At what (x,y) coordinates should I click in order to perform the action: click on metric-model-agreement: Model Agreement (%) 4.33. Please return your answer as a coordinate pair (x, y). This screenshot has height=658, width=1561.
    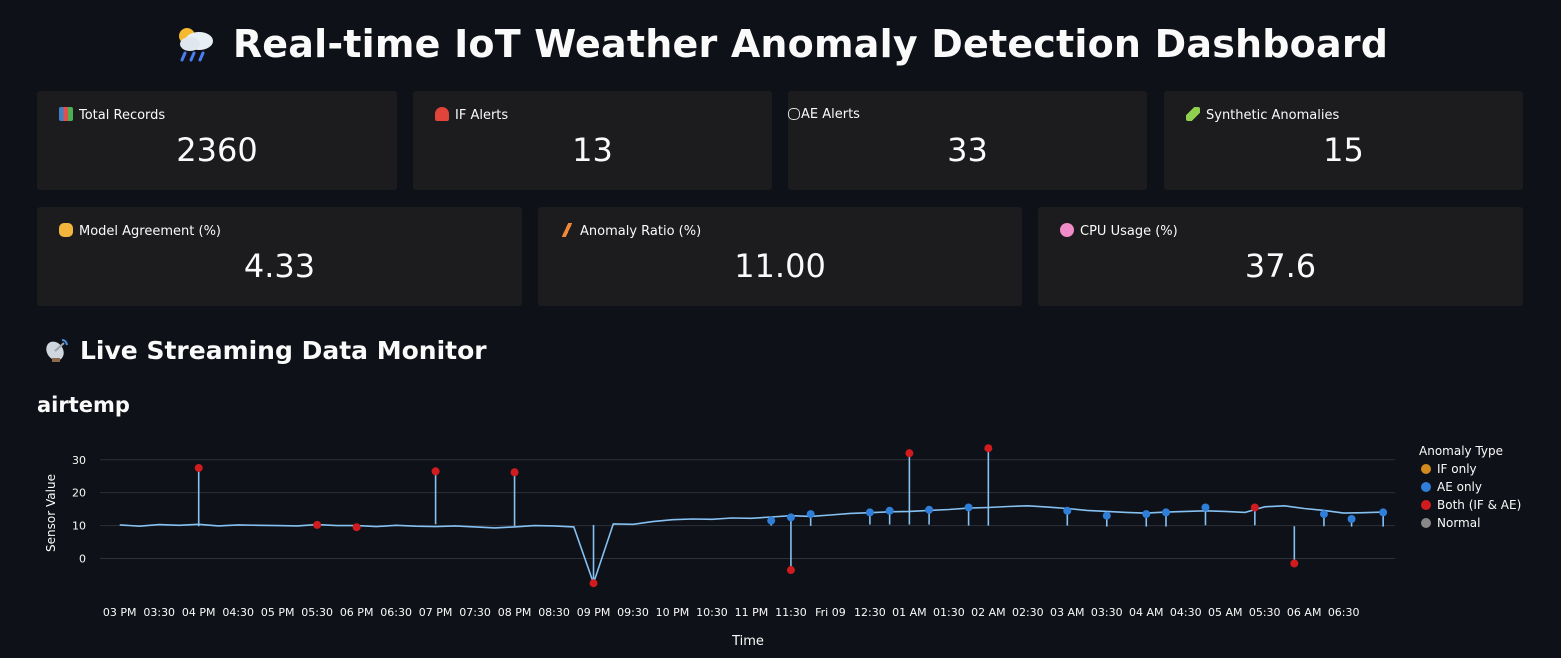
    Looking at the image, I should click on (279, 256).